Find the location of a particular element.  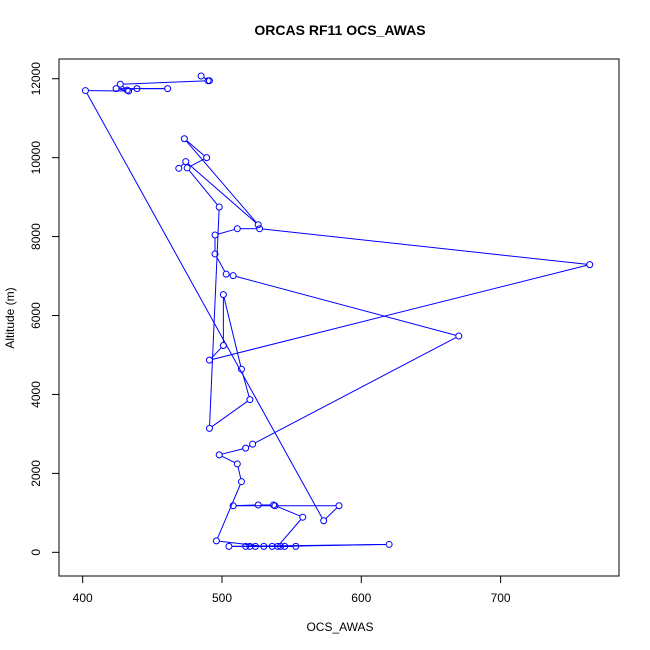

x-tick-label: 700 is located at coordinates (501, 598).